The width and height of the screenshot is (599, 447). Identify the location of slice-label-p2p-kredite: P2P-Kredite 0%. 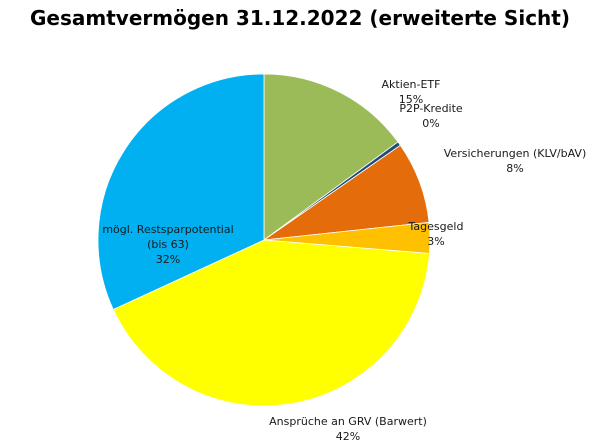
(431, 116).